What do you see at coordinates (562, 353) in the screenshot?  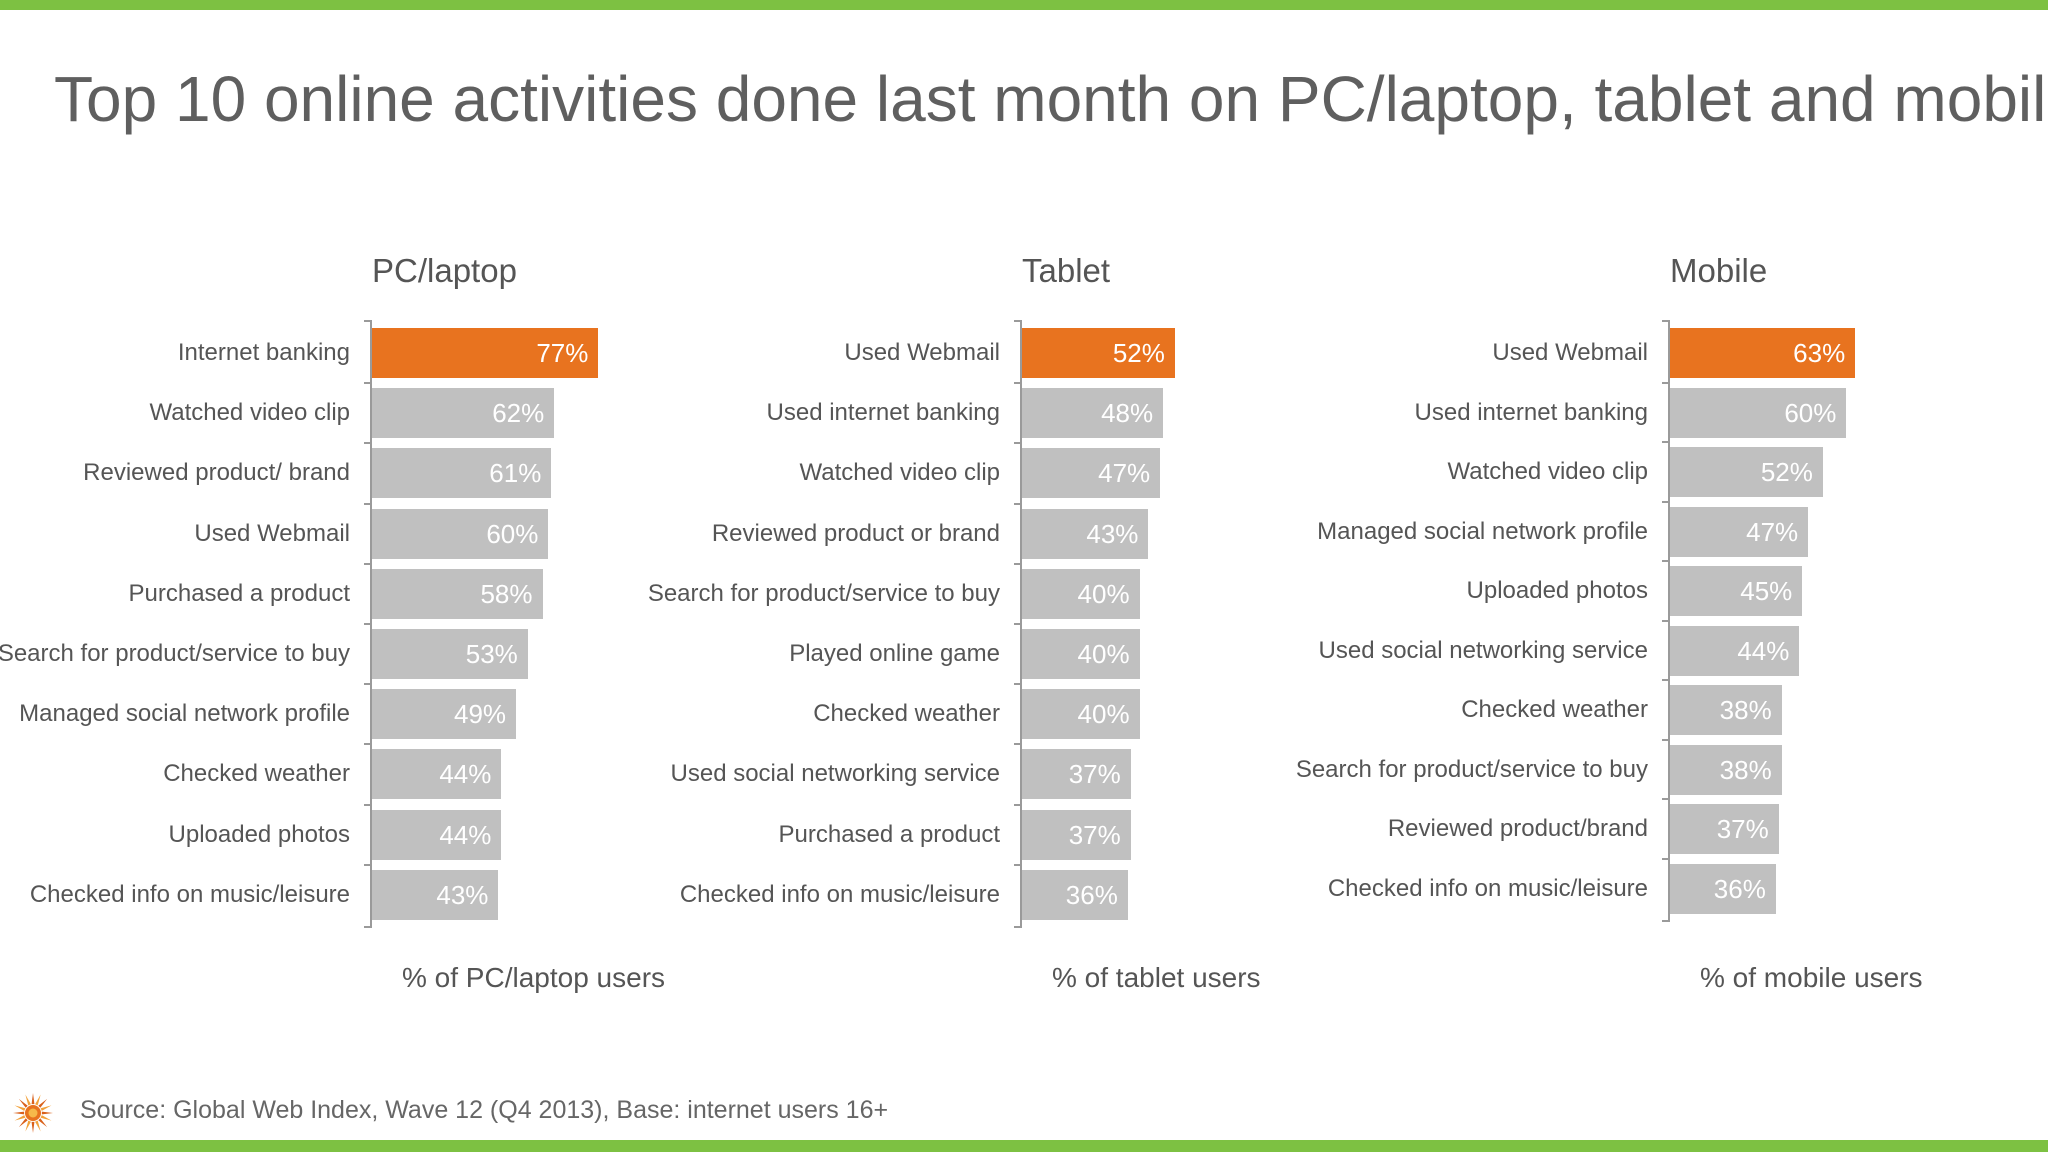 I see `value-label: 77%` at bounding box center [562, 353].